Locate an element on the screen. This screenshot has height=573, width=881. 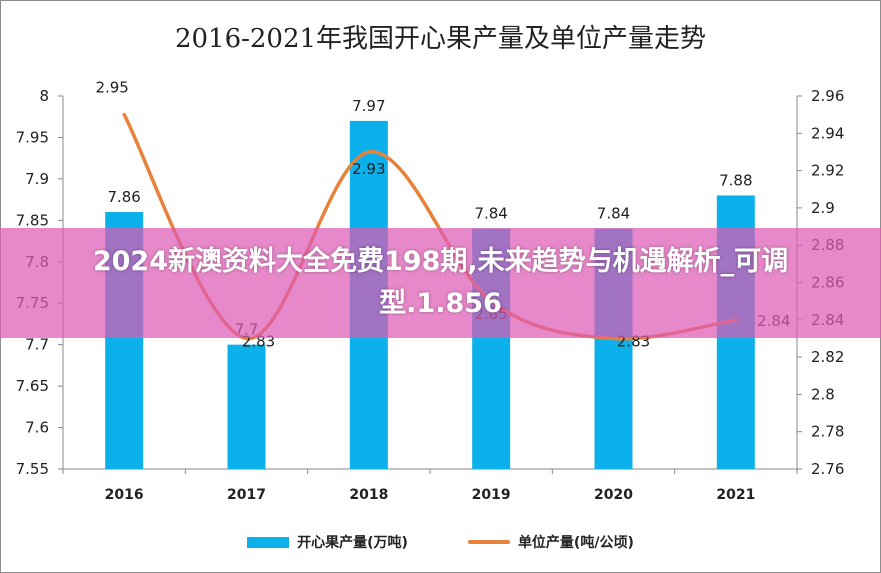
bar-data-label: 7.88 is located at coordinates (735, 180).